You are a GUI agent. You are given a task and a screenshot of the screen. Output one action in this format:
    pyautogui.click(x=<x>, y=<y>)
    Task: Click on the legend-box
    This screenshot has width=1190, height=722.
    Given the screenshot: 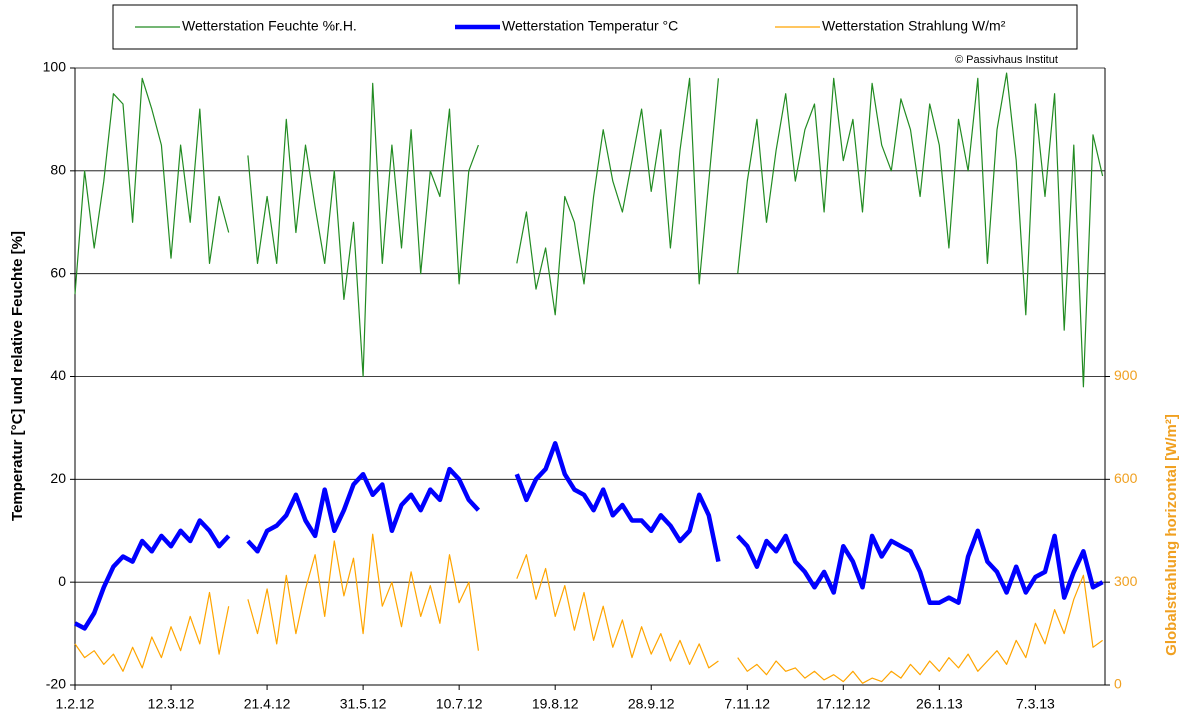 What is the action you would take?
    pyautogui.click(x=595, y=27)
    